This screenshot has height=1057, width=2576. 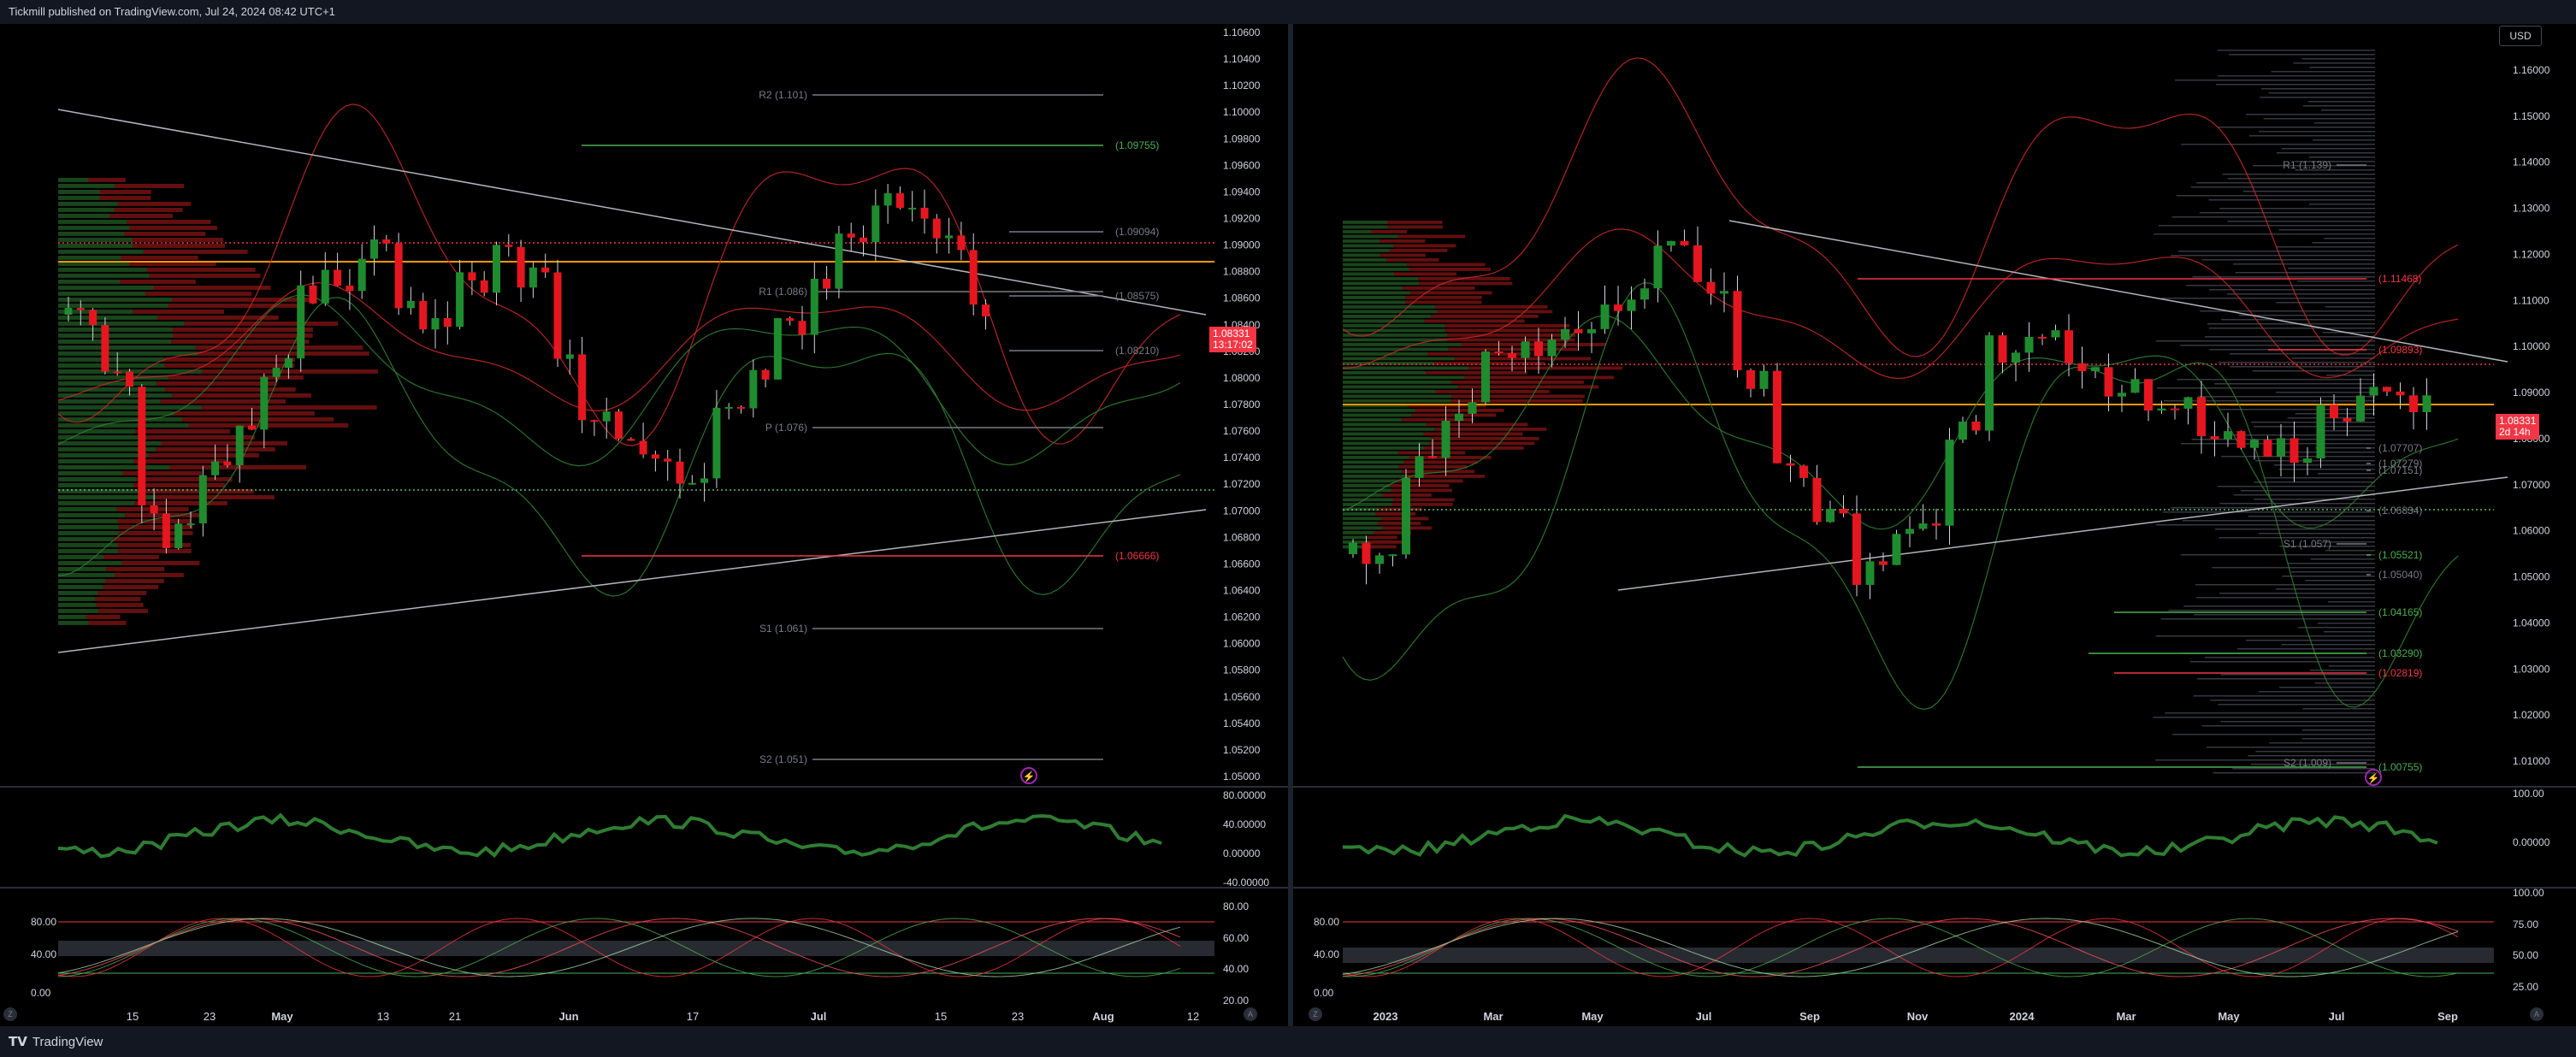 What do you see at coordinates (1028, 776) in the screenshot?
I see `event-icon` at bounding box center [1028, 776].